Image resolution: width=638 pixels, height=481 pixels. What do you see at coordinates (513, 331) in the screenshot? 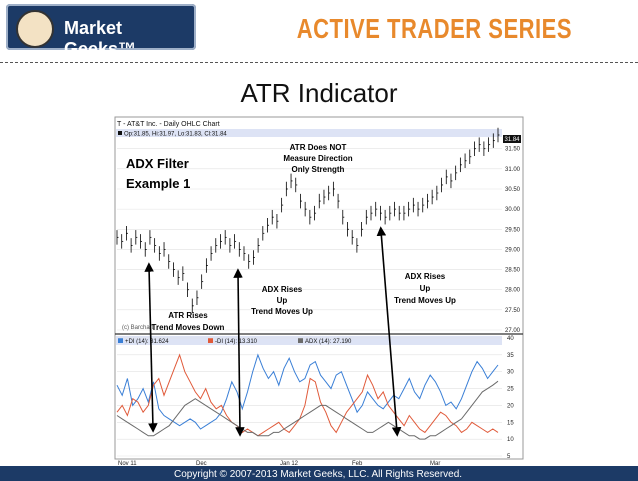
I see `price-tick-label: 27.00` at bounding box center [513, 331].